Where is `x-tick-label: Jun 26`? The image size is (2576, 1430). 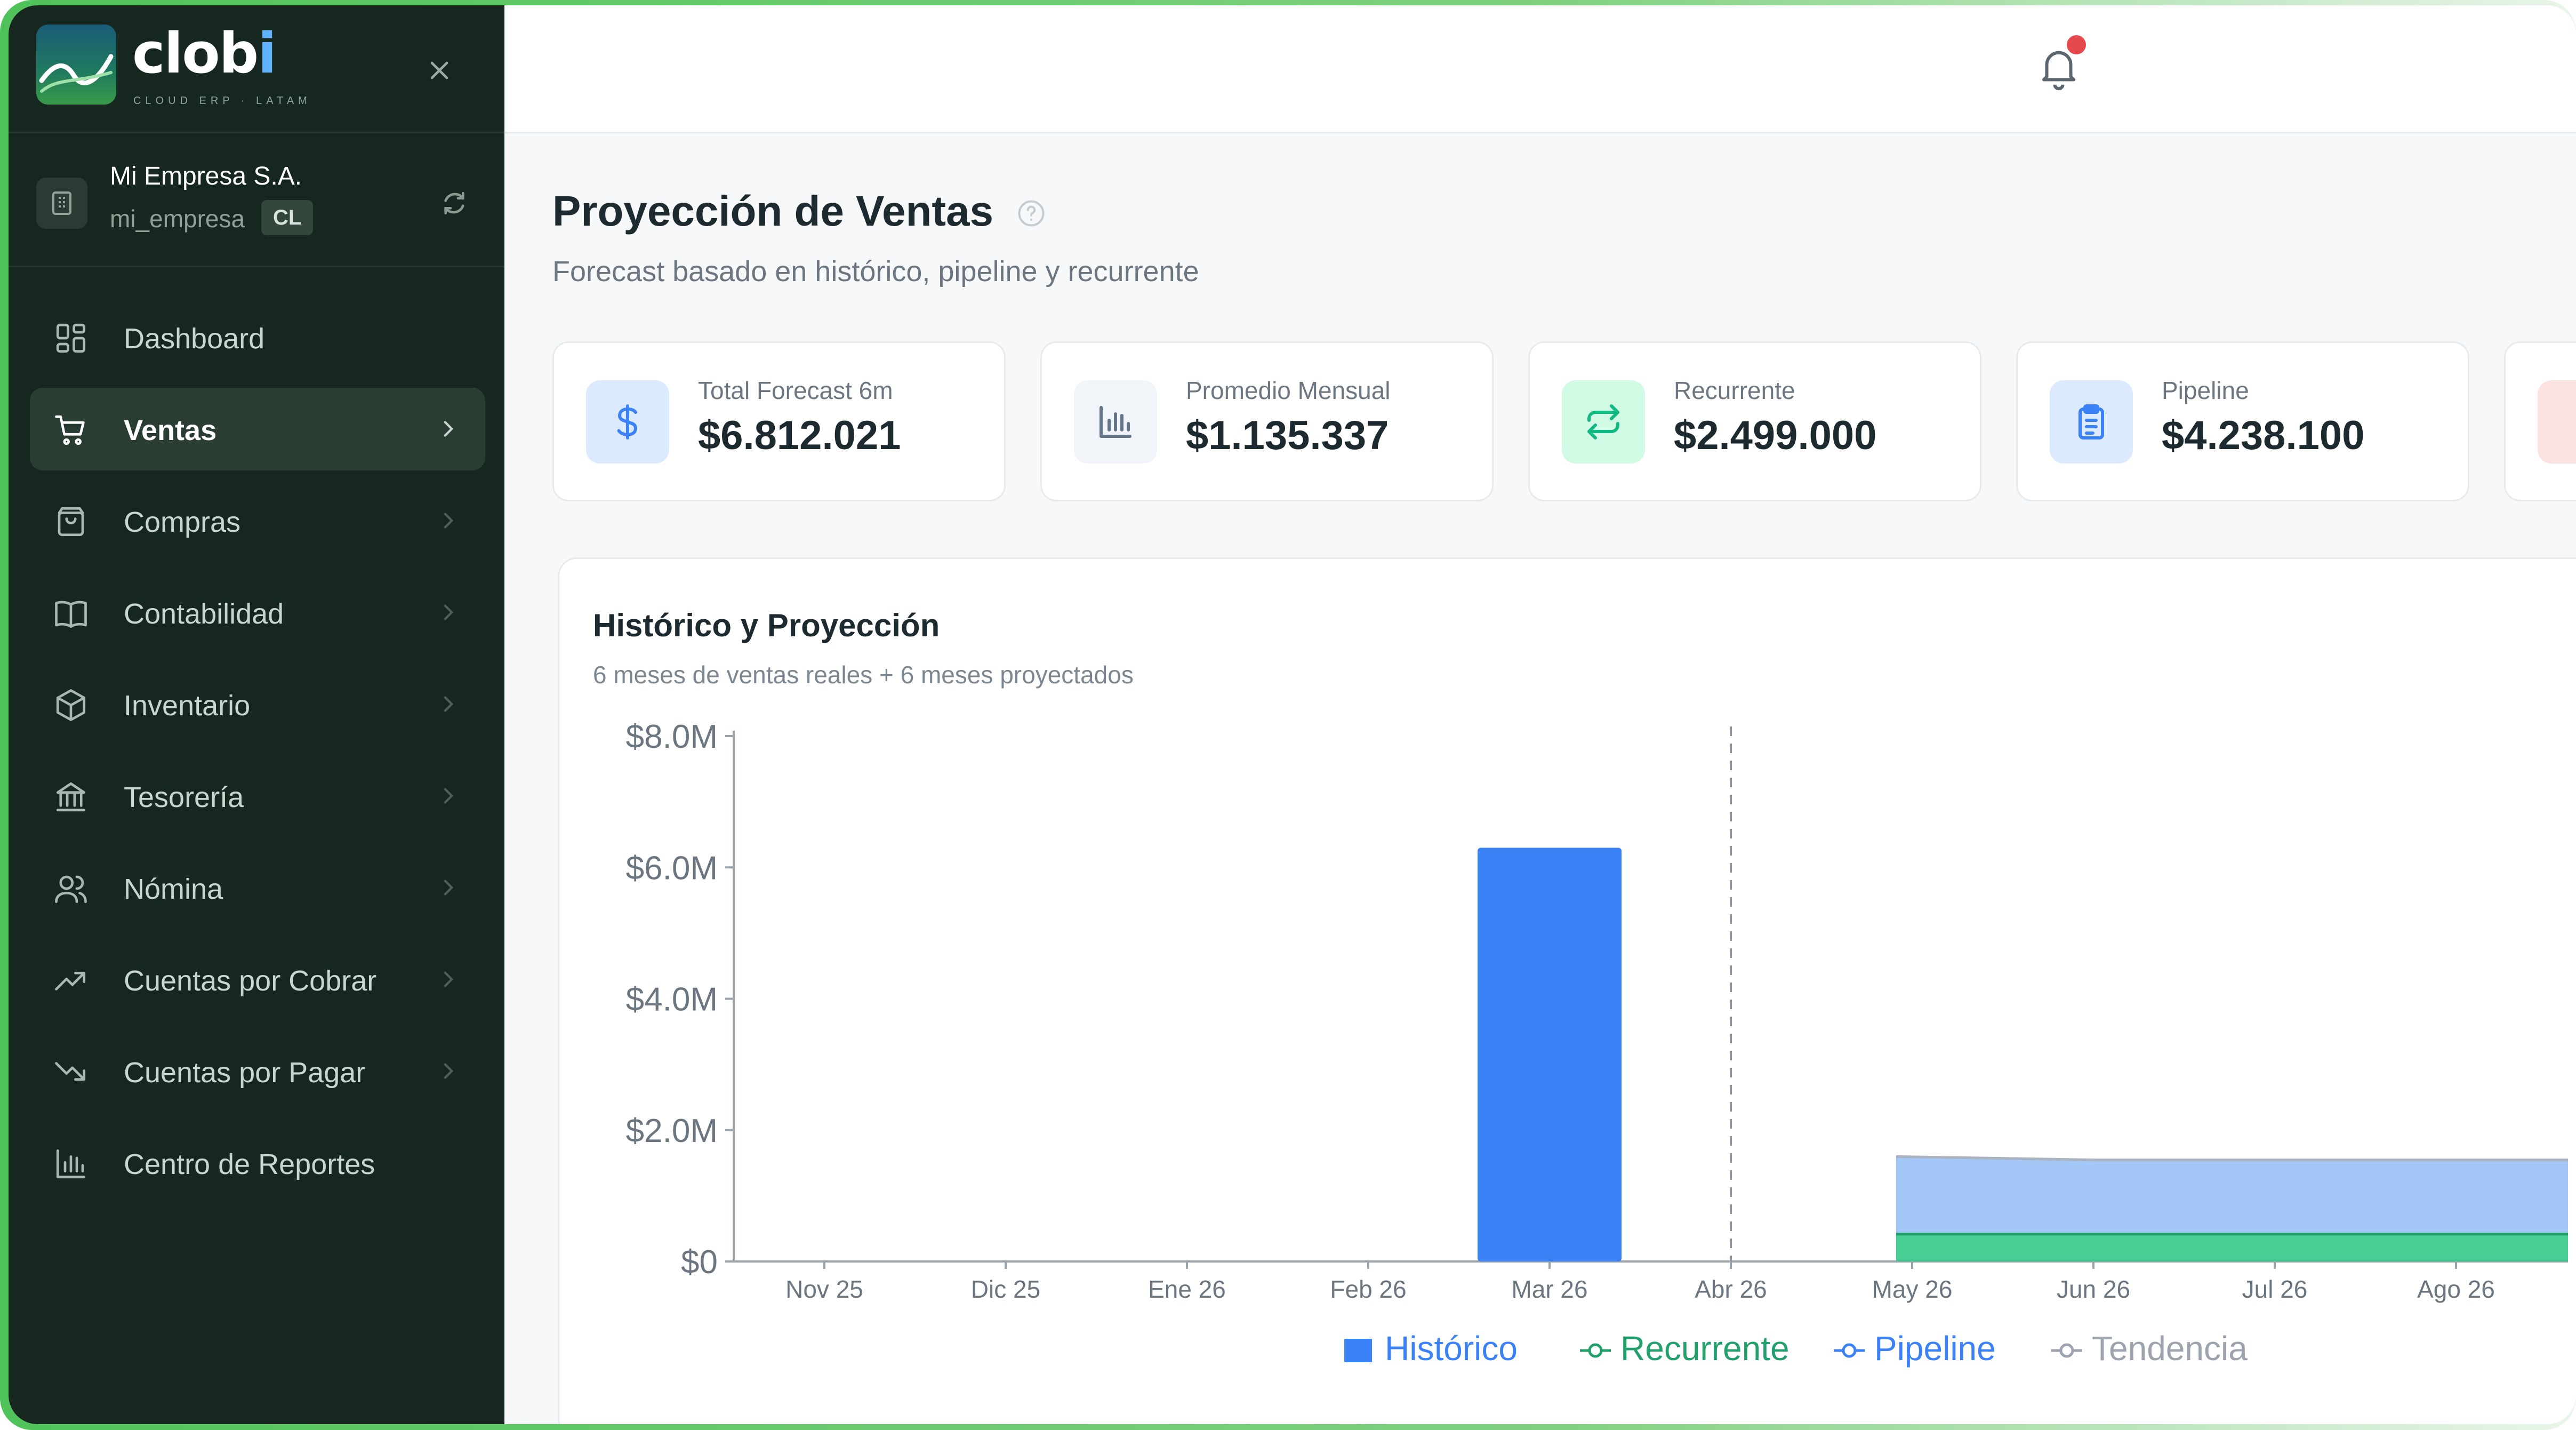
x-tick-label: Jun 26 is located at coordinates (2094, 1289).